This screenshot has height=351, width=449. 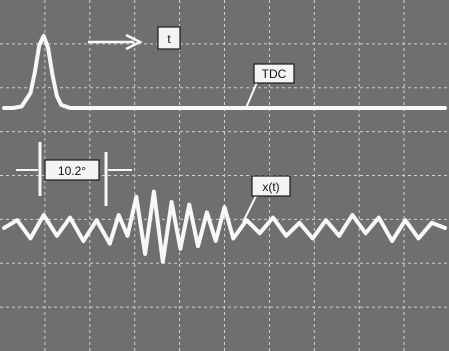 I want to click on time-label-box, so click(x=169, y=38).